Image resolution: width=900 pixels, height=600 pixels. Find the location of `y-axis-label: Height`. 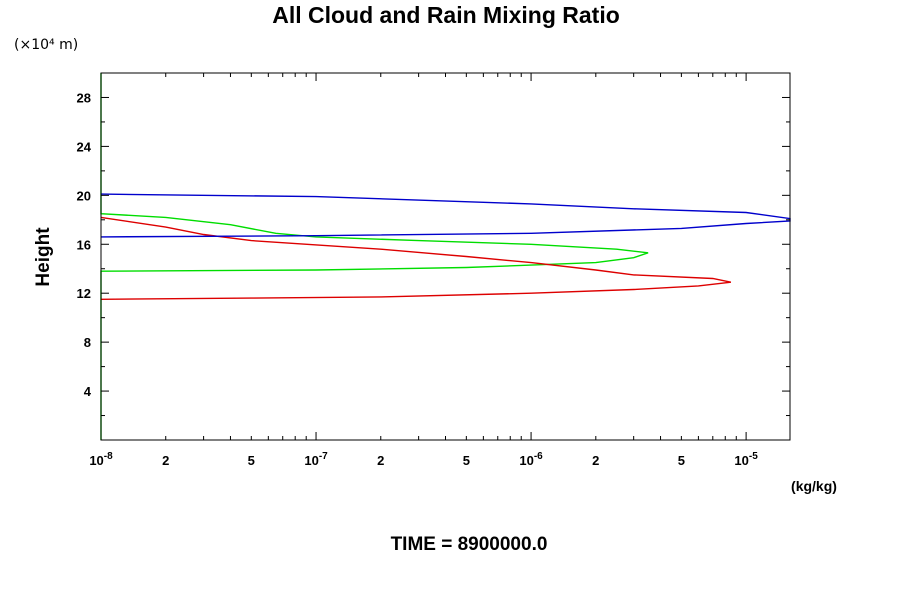

y-axis-label: Height is located at coordinates (43, 257).